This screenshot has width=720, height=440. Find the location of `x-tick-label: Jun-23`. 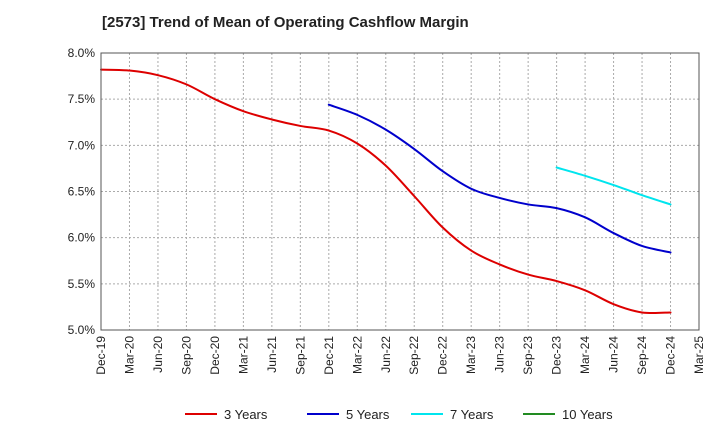

x-tick-label: Jun-23 is located at coordinates (500, 354).